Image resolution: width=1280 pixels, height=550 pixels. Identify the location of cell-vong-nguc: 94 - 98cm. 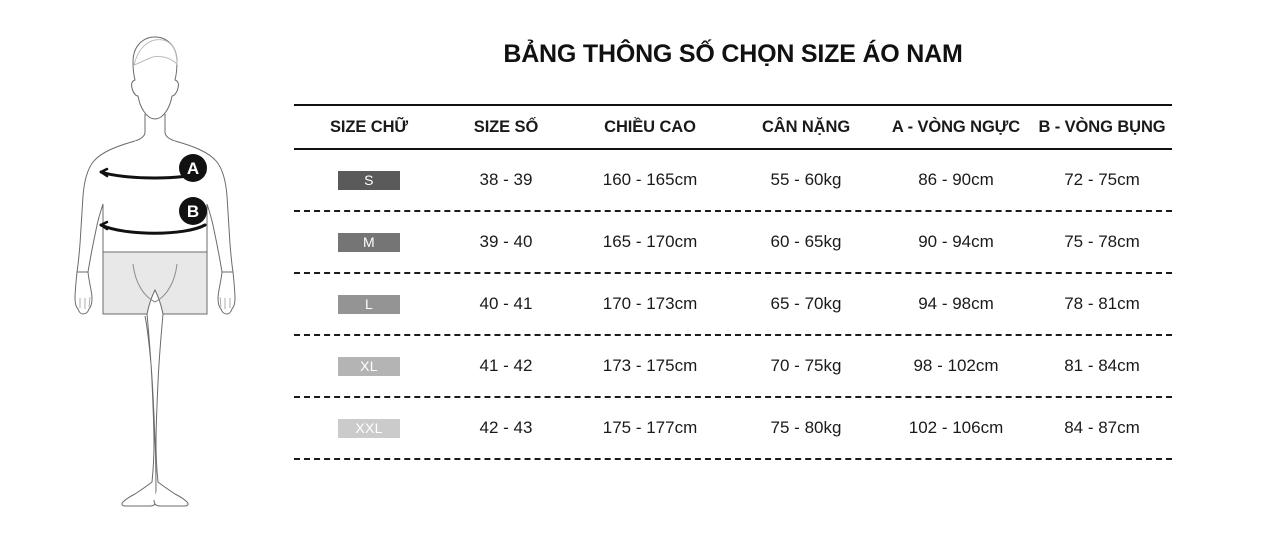
(956, 303).